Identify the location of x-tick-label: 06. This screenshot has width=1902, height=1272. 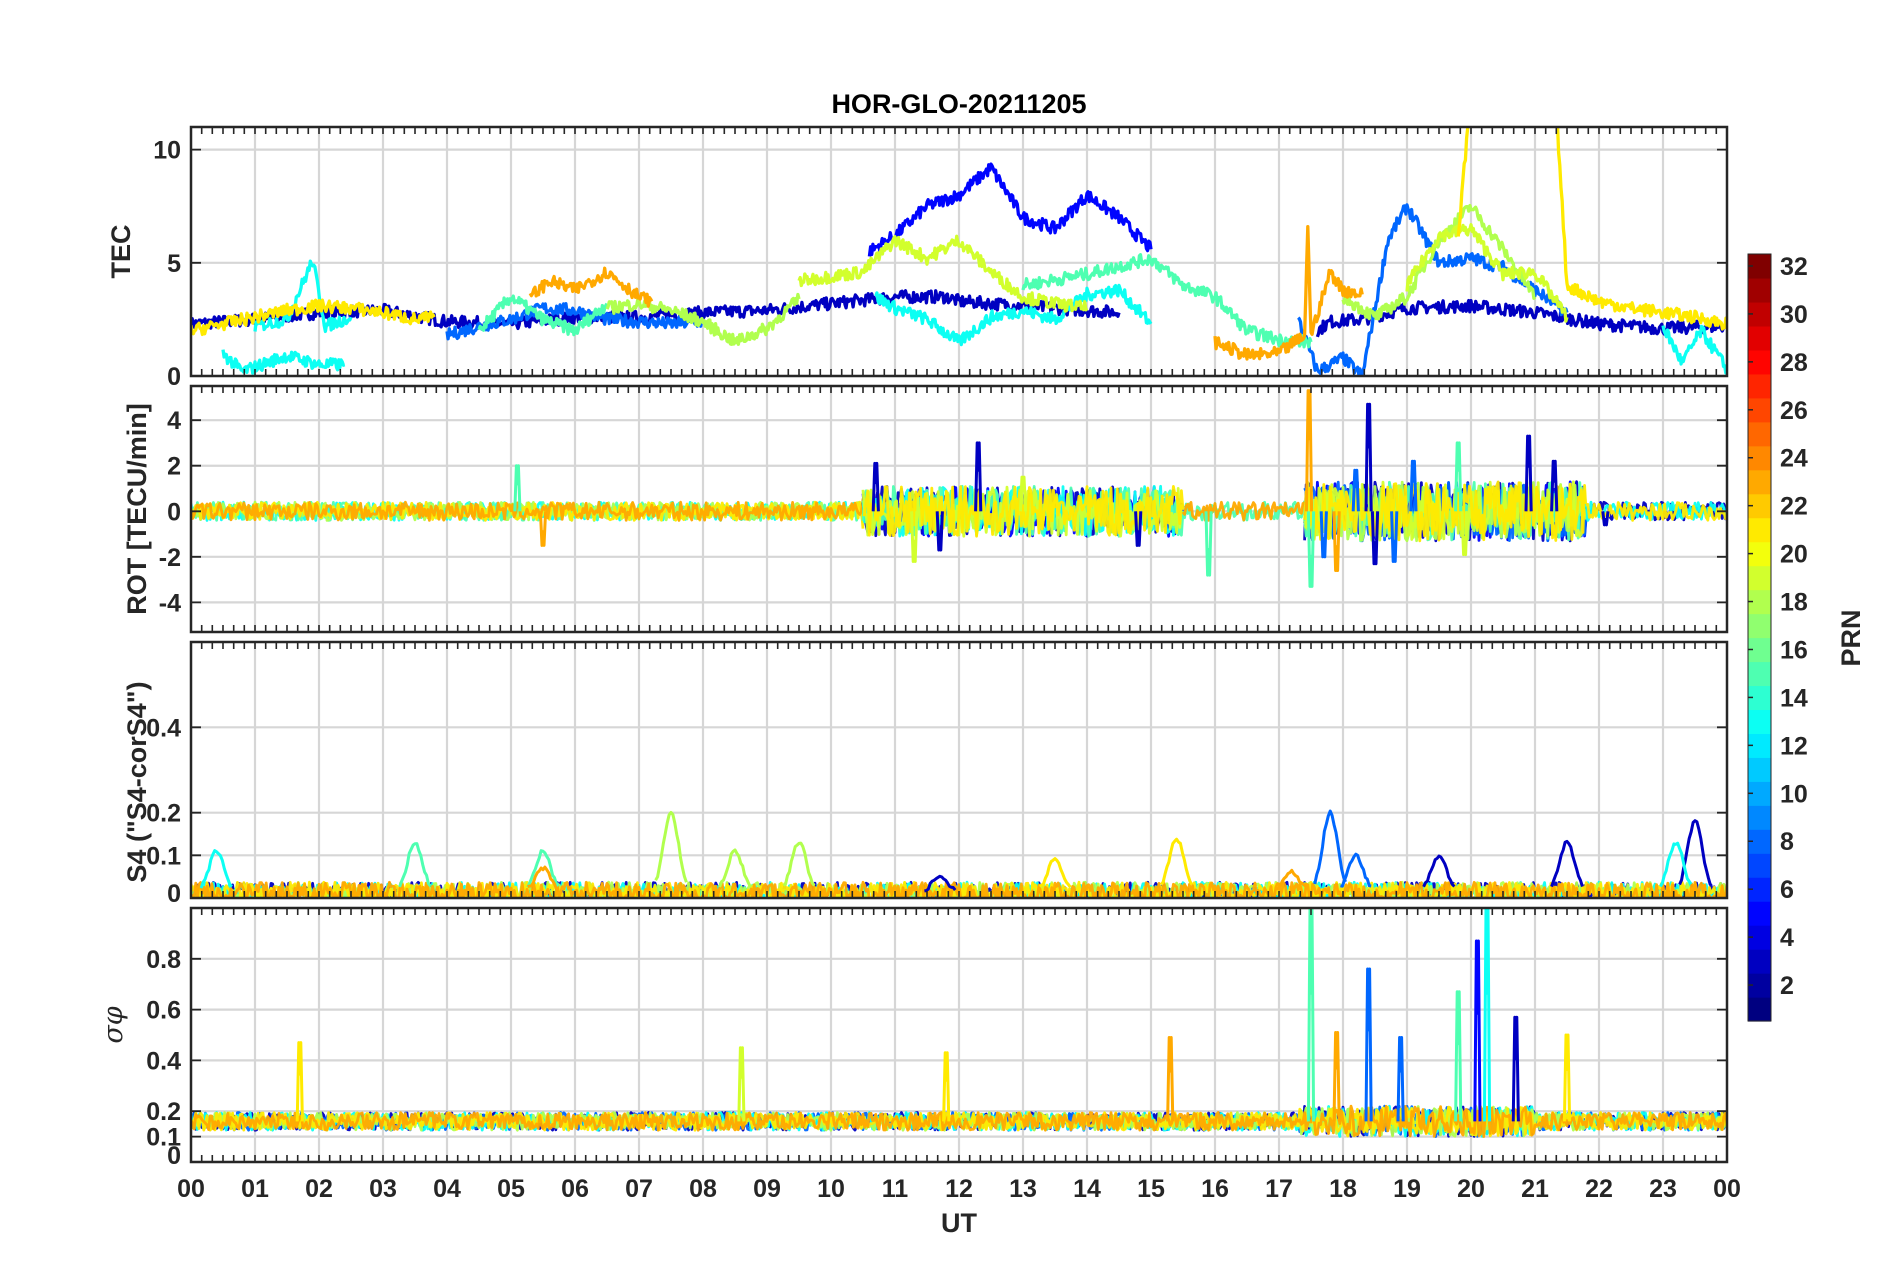
(575, 1189).